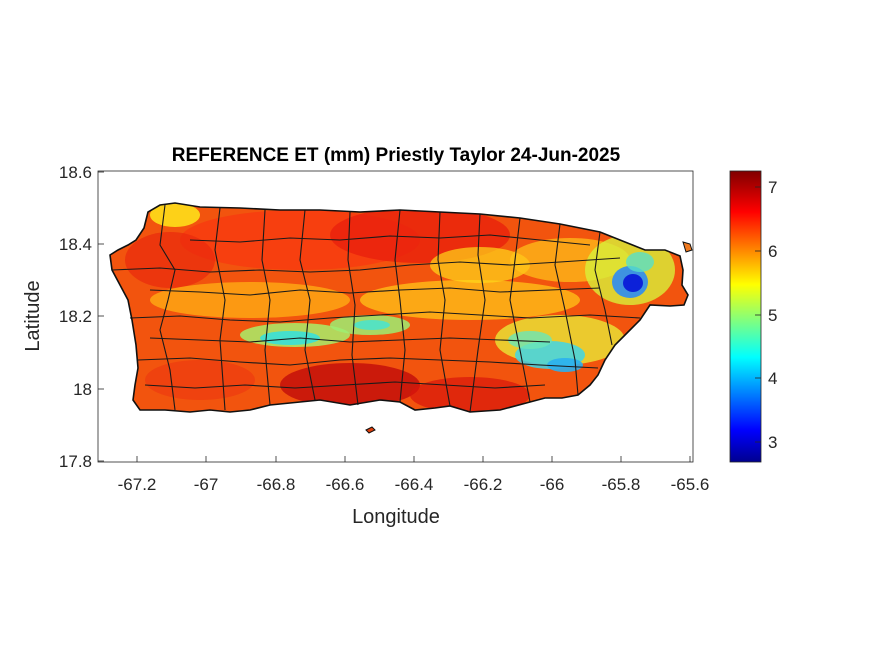  I want to click on colorbar-tick-label: 7, so click(772, 187).